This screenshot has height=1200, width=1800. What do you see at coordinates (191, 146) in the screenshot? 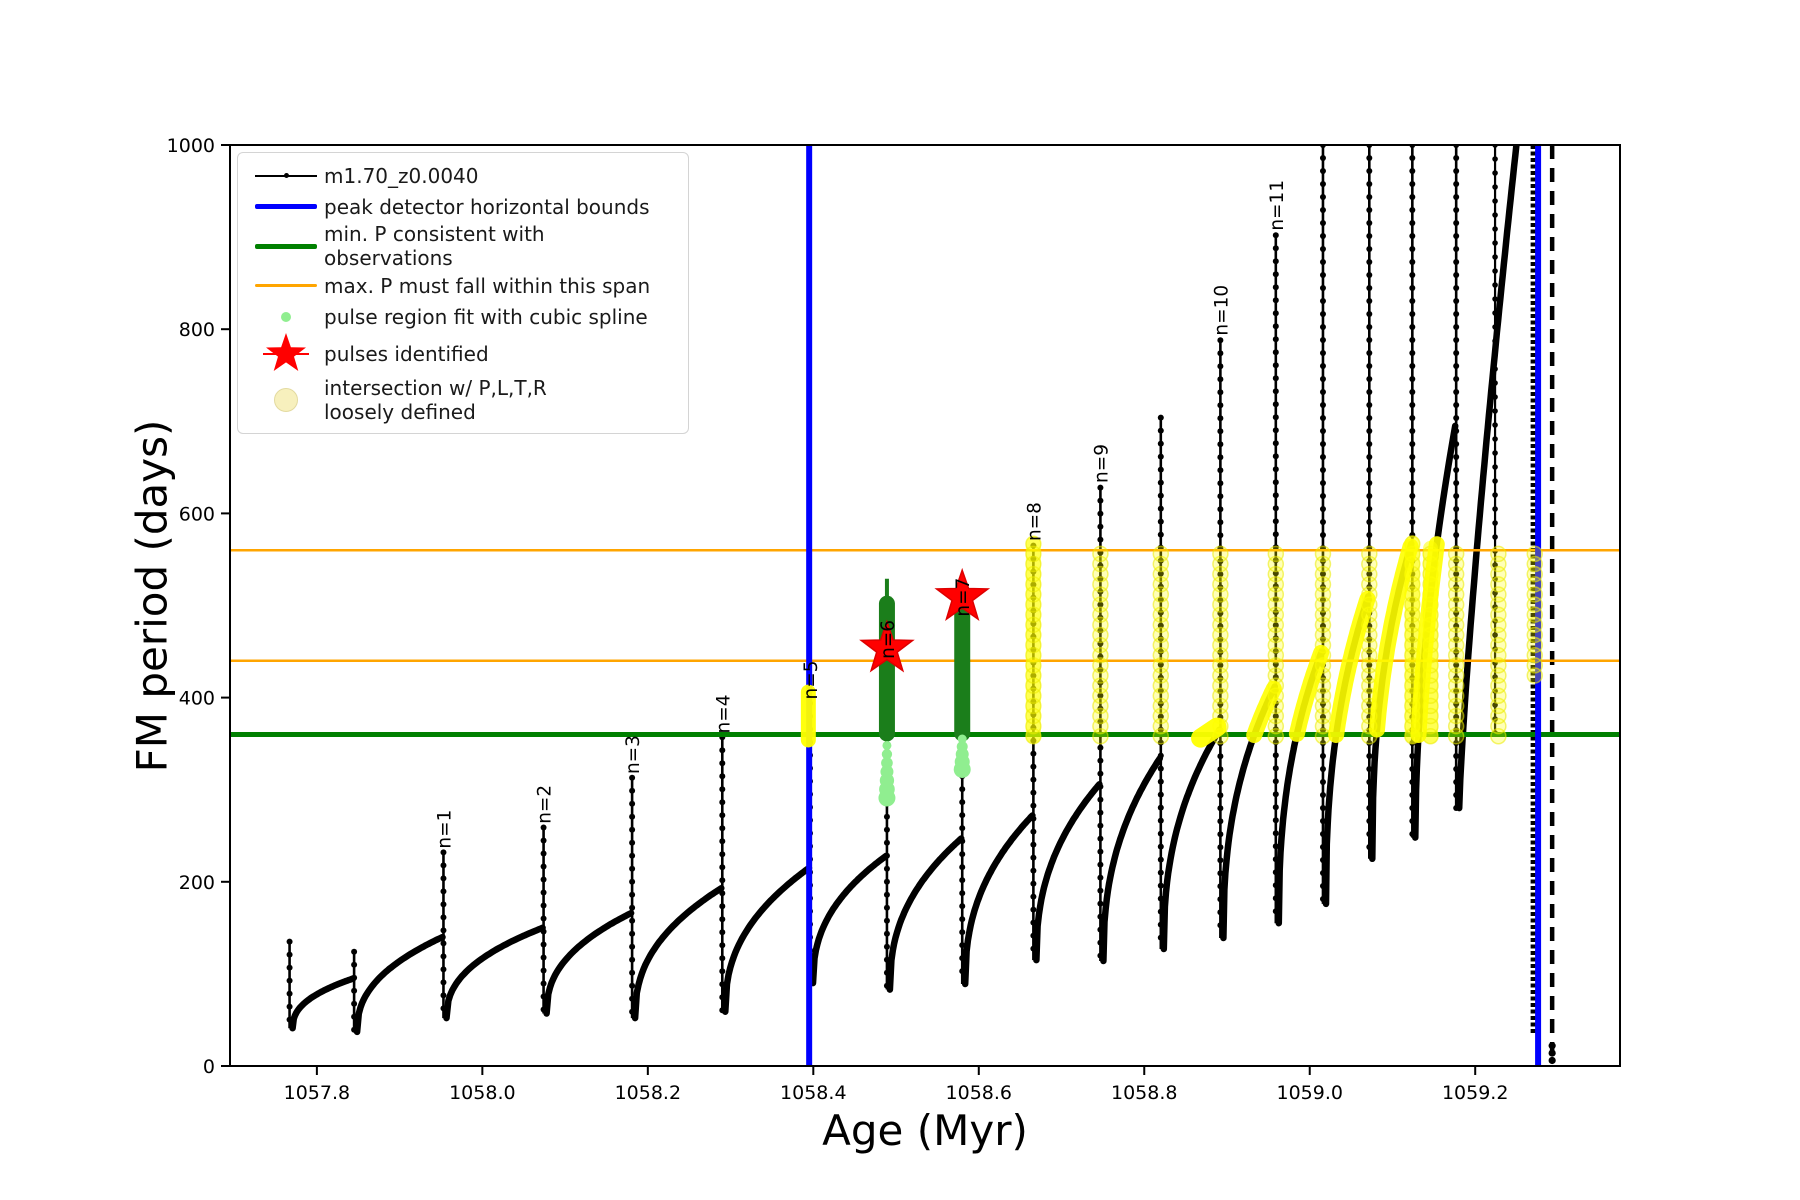
I see `y-tick-label: 1000` at bounding box center [191, 146].